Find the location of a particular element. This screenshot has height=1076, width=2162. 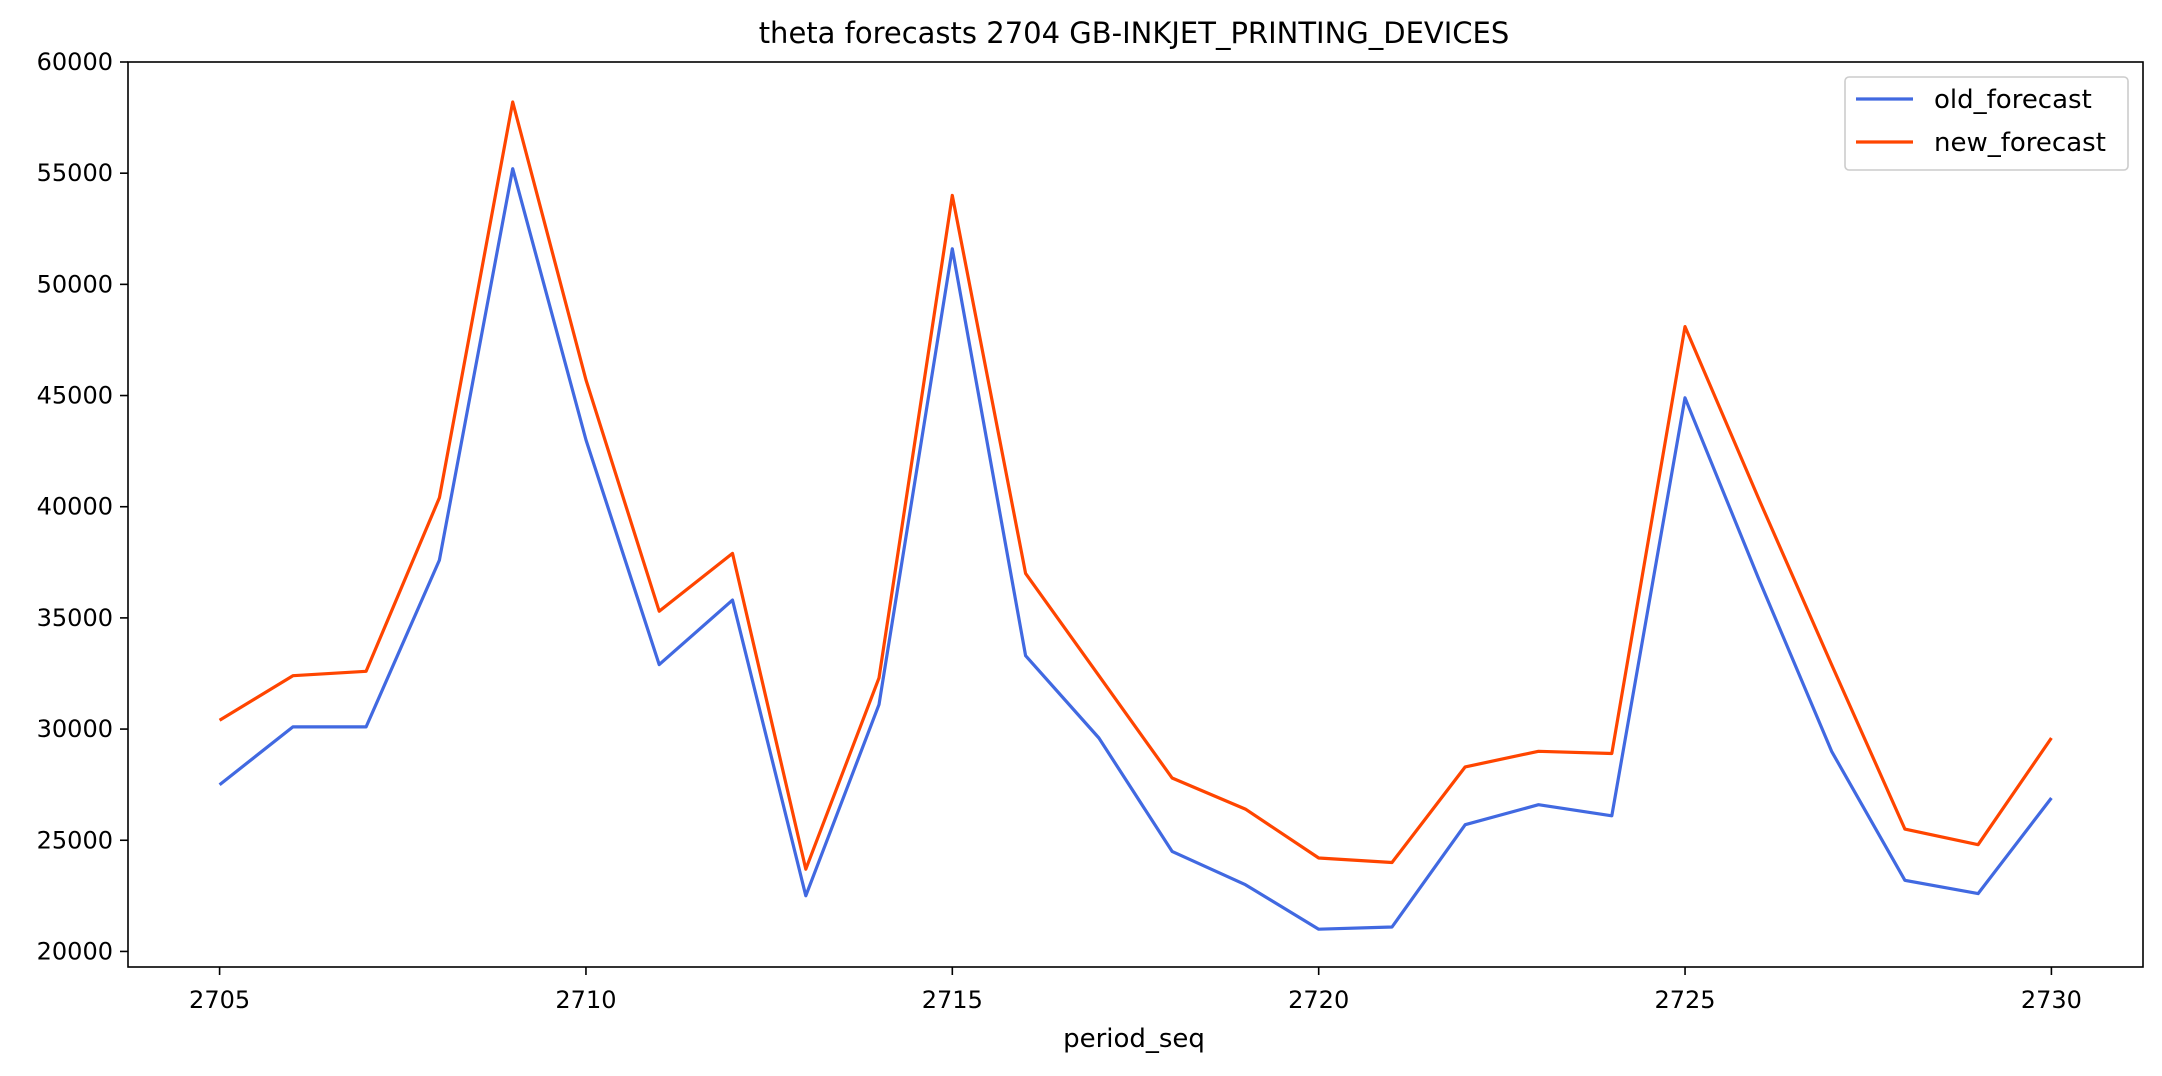

y-tick-label: 40000 is located at coordinates (75, 507).